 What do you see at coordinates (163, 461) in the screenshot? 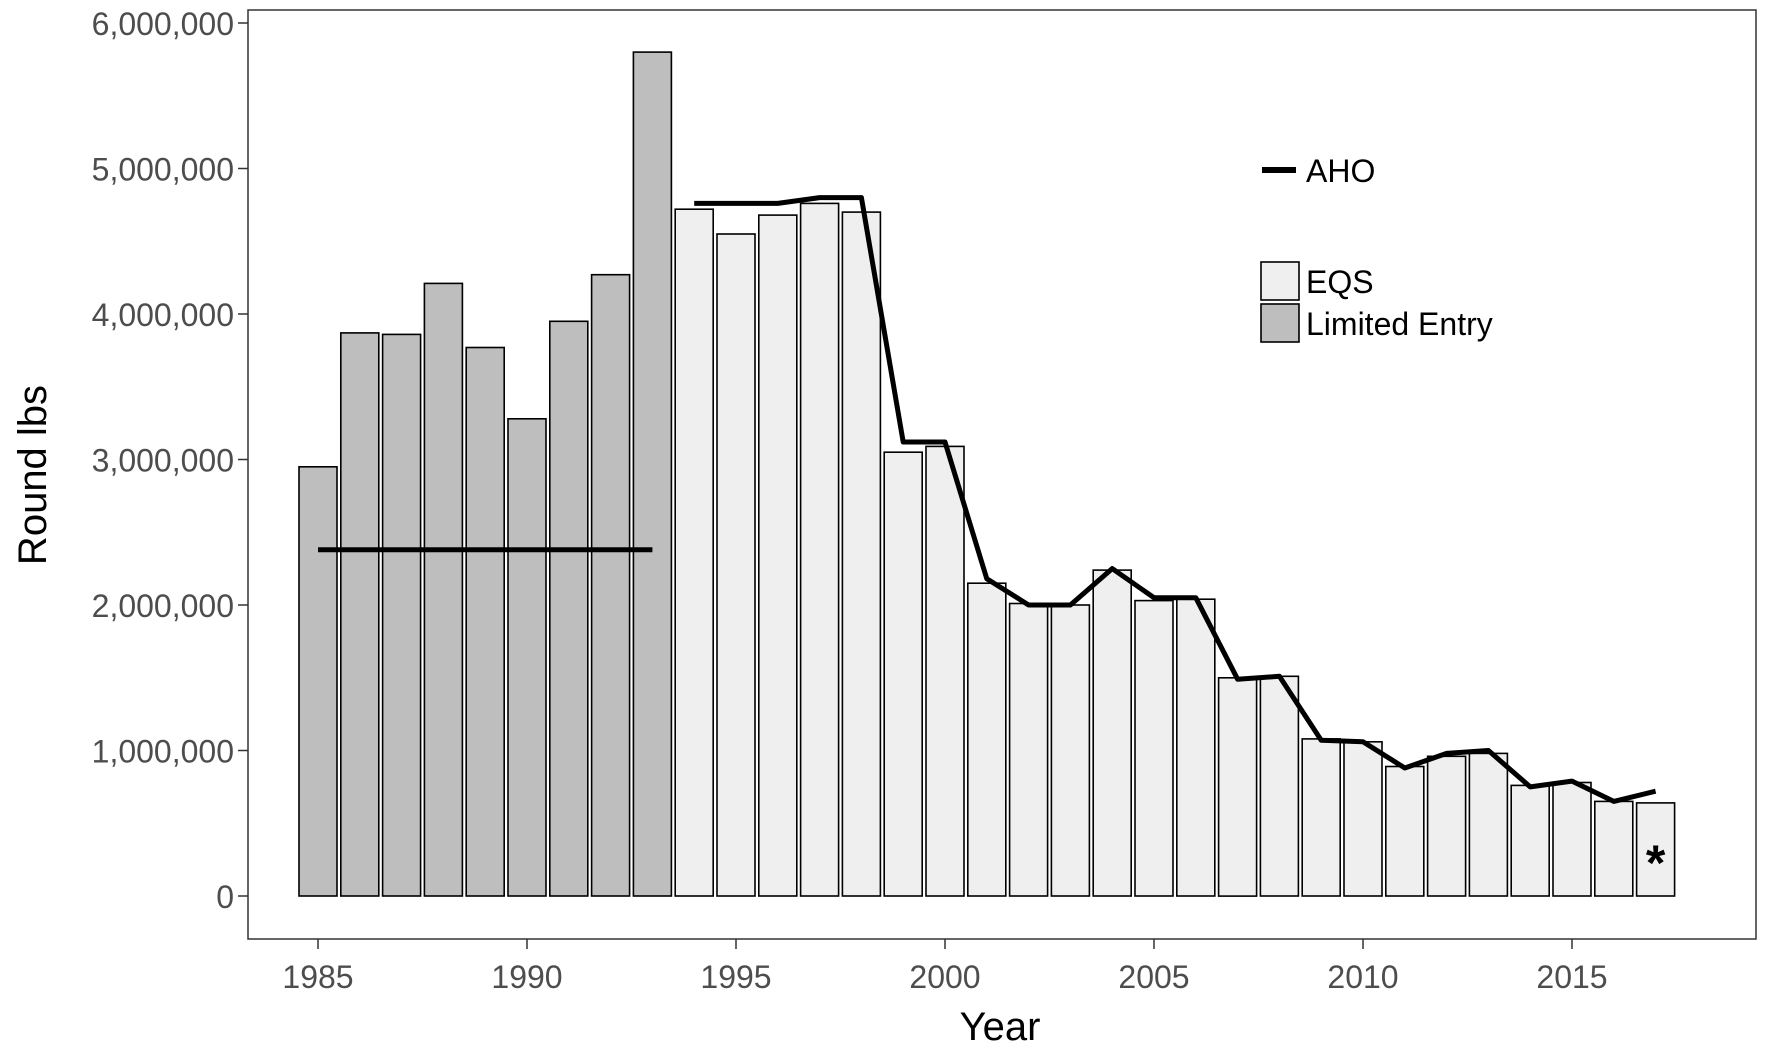
I see `y-tick-label-3: 3,000,000` at bounding box center [163, 461].